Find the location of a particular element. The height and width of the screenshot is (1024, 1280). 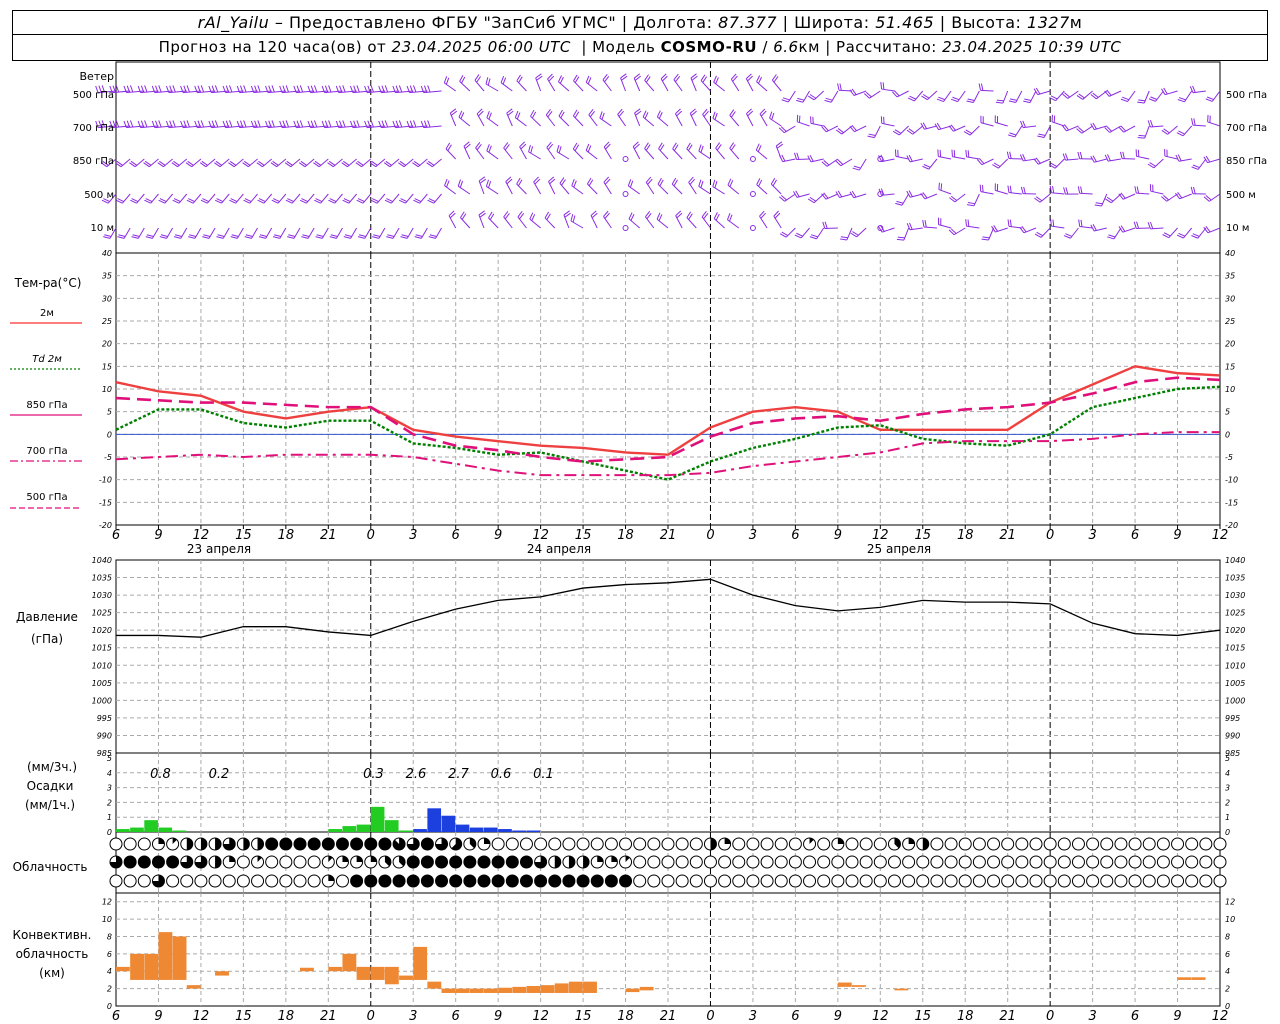

time-tick-label-bottom: 21 is located at coordinates (1007, 1016).